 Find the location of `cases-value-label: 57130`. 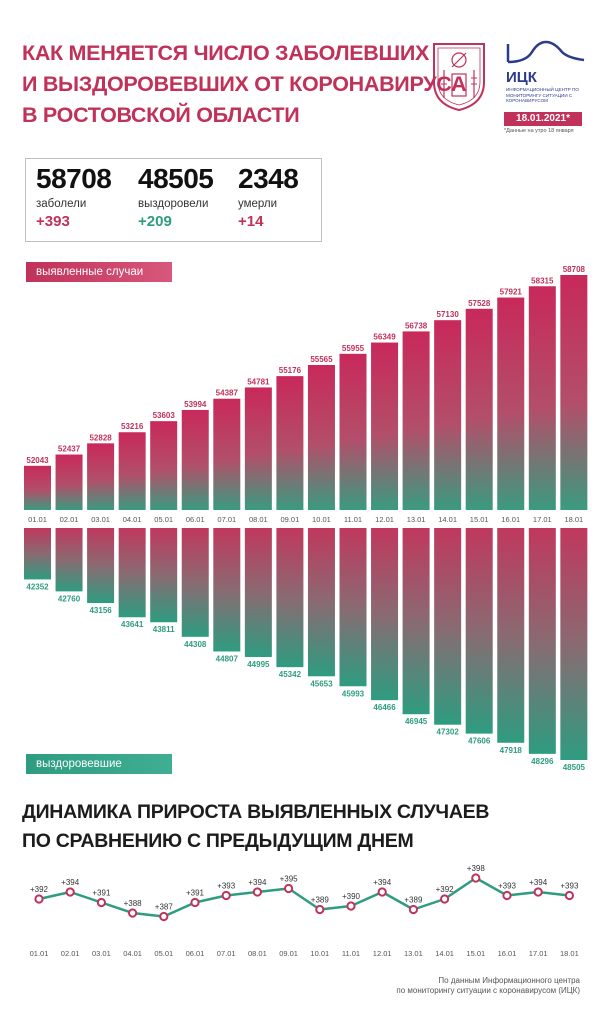

cases-value-label: 57130 is located at coordinates (448, 314).